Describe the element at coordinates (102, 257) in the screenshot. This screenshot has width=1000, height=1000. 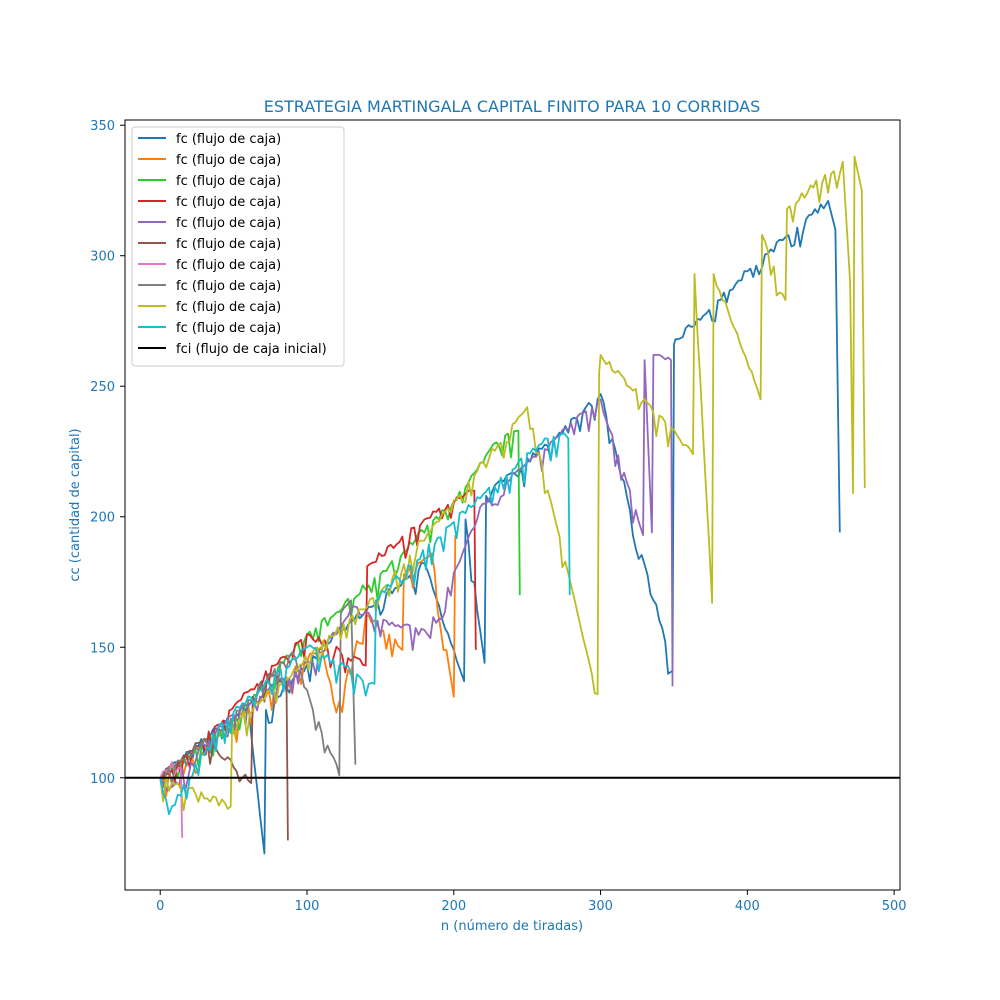
I see `y-tick-label: 300` at that location.